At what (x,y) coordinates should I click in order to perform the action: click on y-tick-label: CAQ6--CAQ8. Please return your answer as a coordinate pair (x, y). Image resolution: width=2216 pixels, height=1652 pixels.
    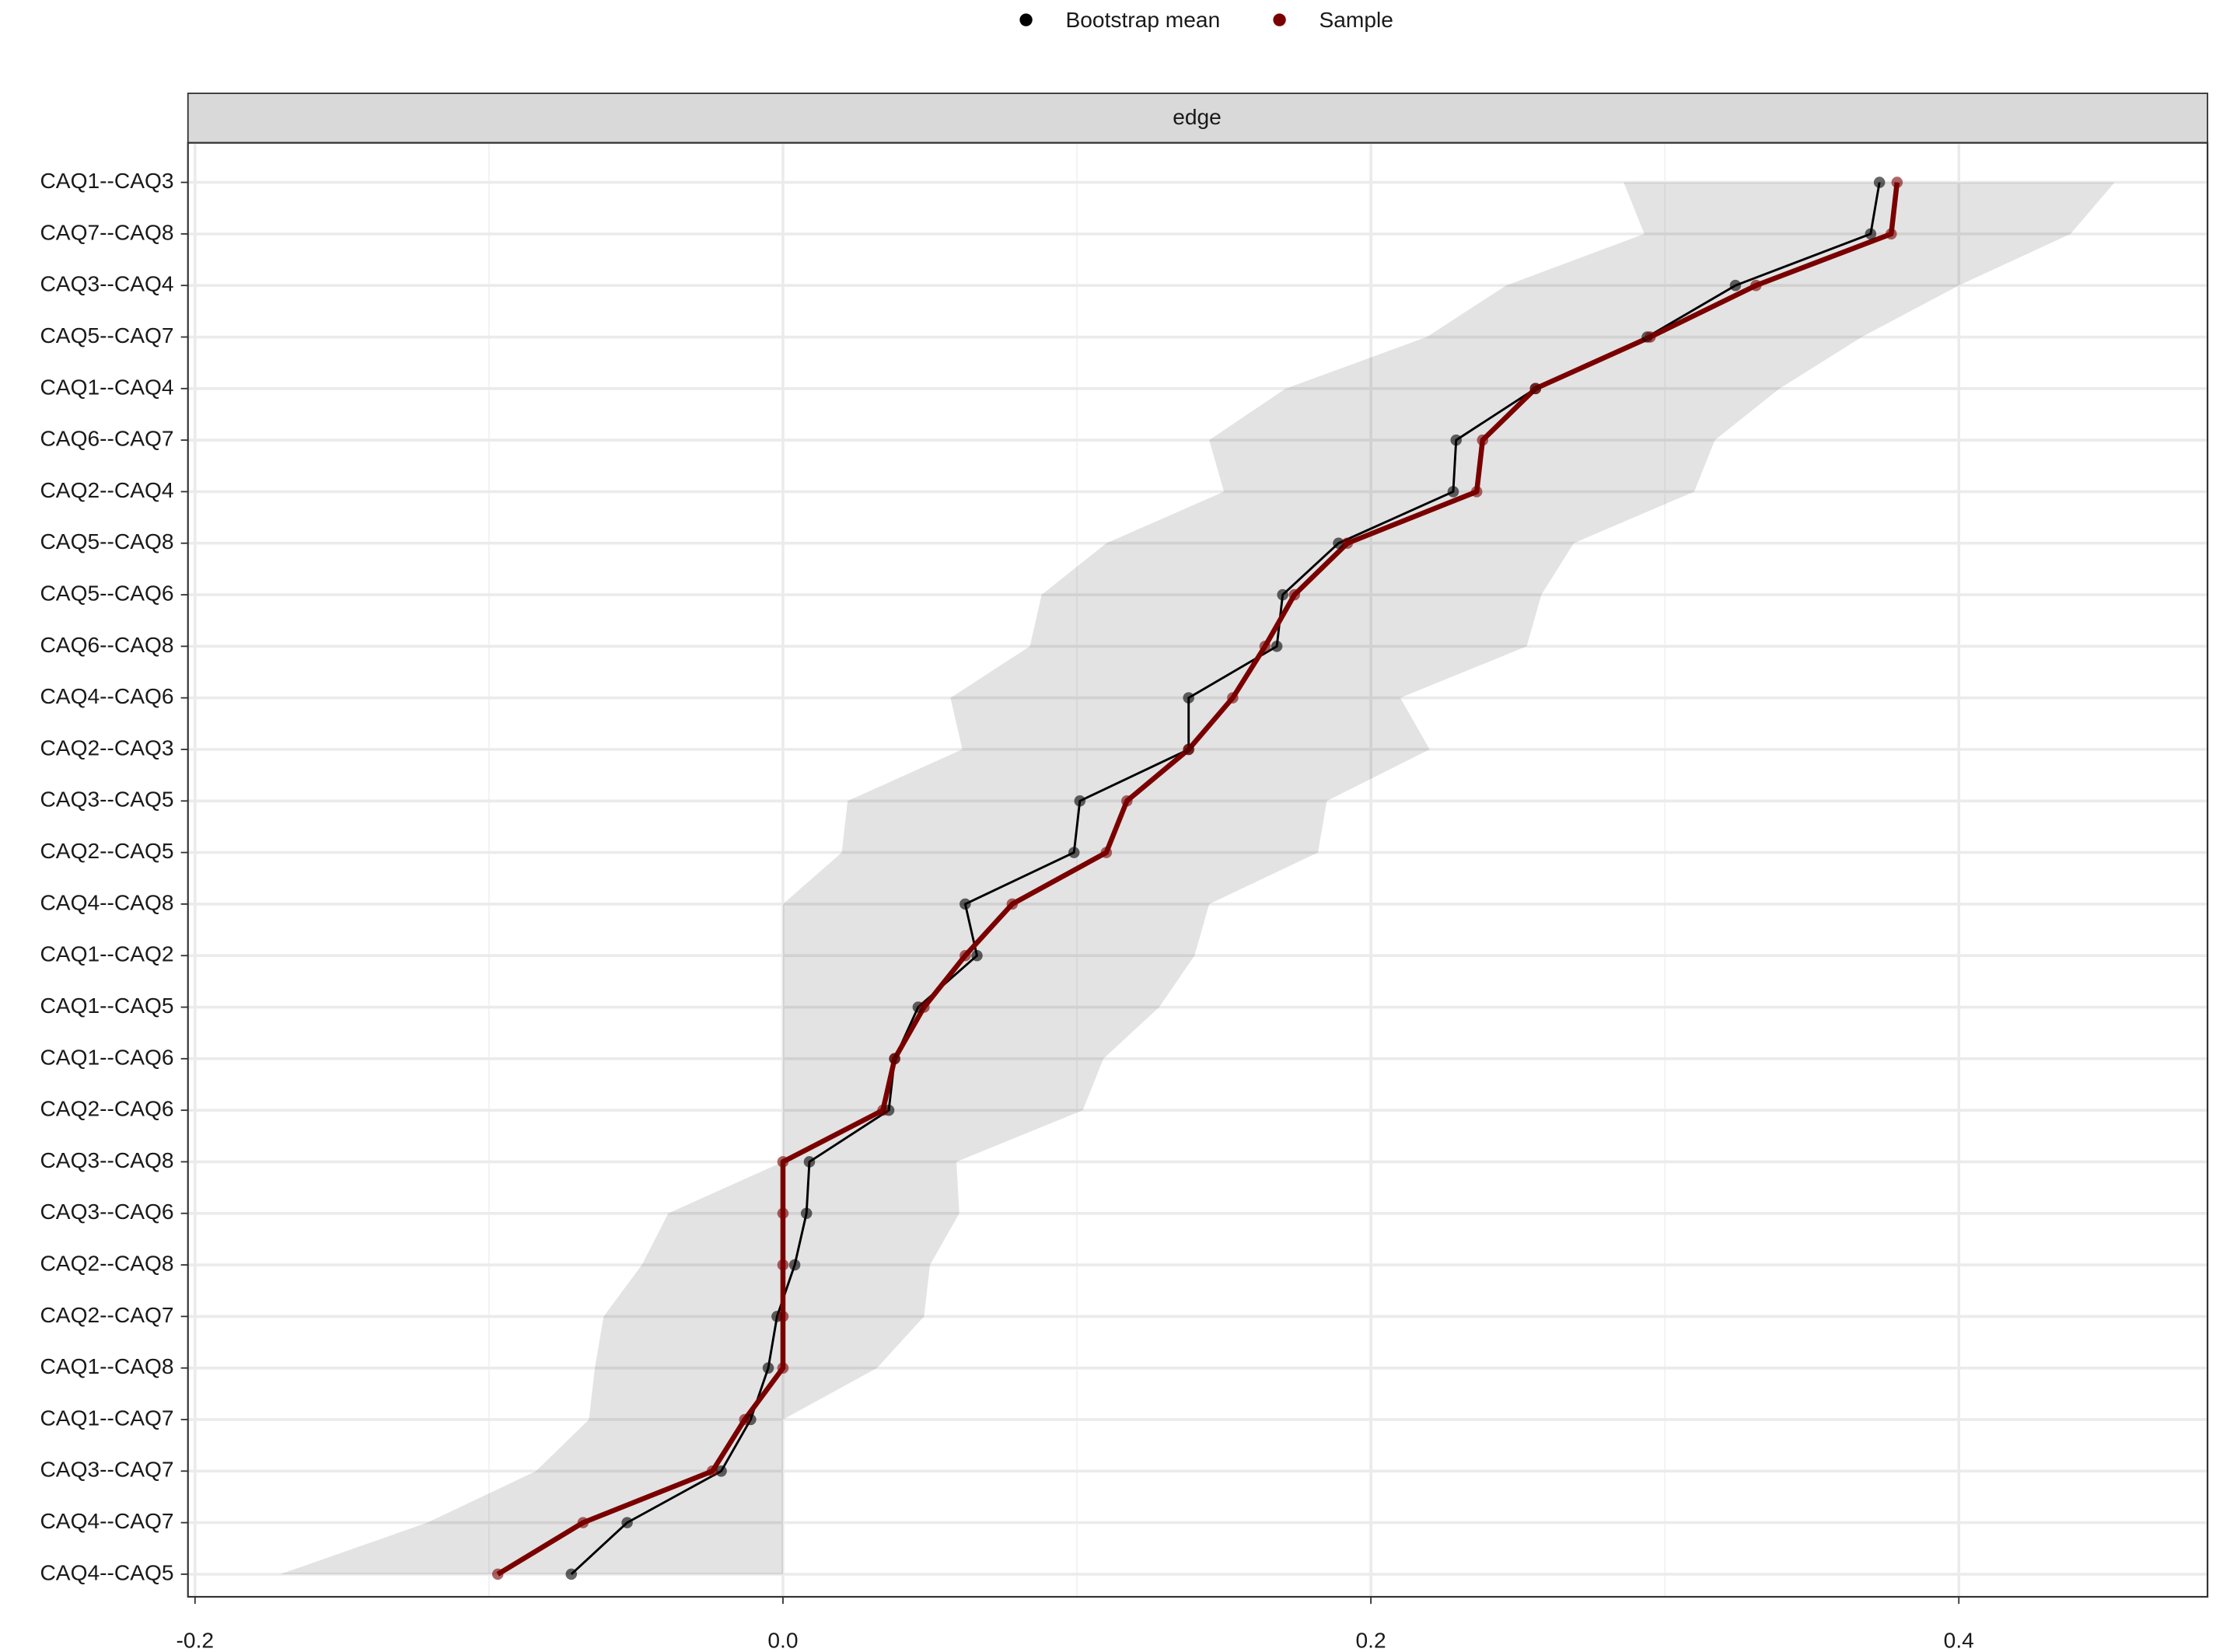
    Looking at the image, I should click on (106, 644).